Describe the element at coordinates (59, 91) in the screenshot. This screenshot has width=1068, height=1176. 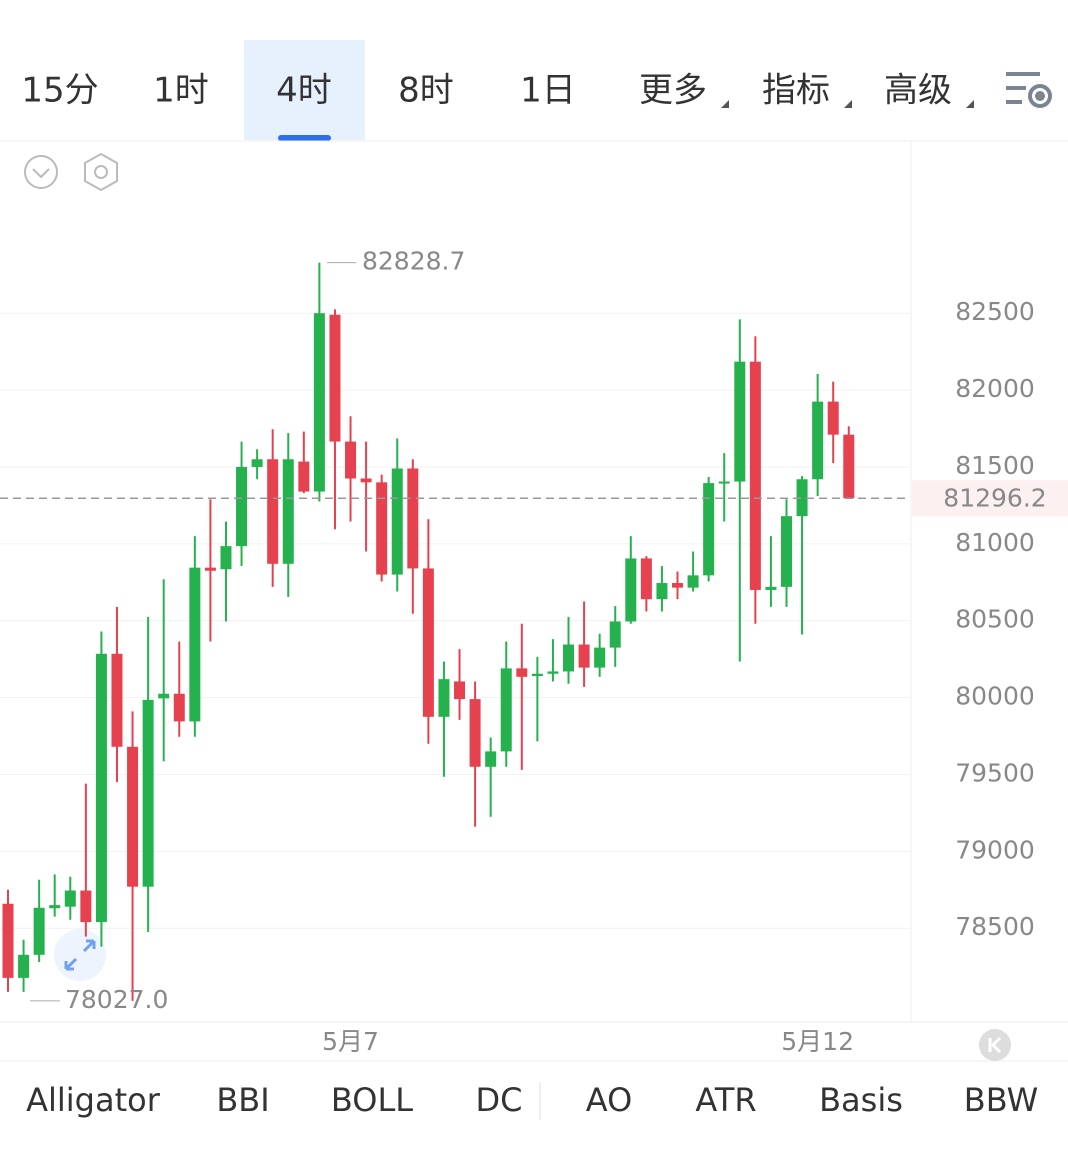
I see `timeframe-tab: 15分` at that location.